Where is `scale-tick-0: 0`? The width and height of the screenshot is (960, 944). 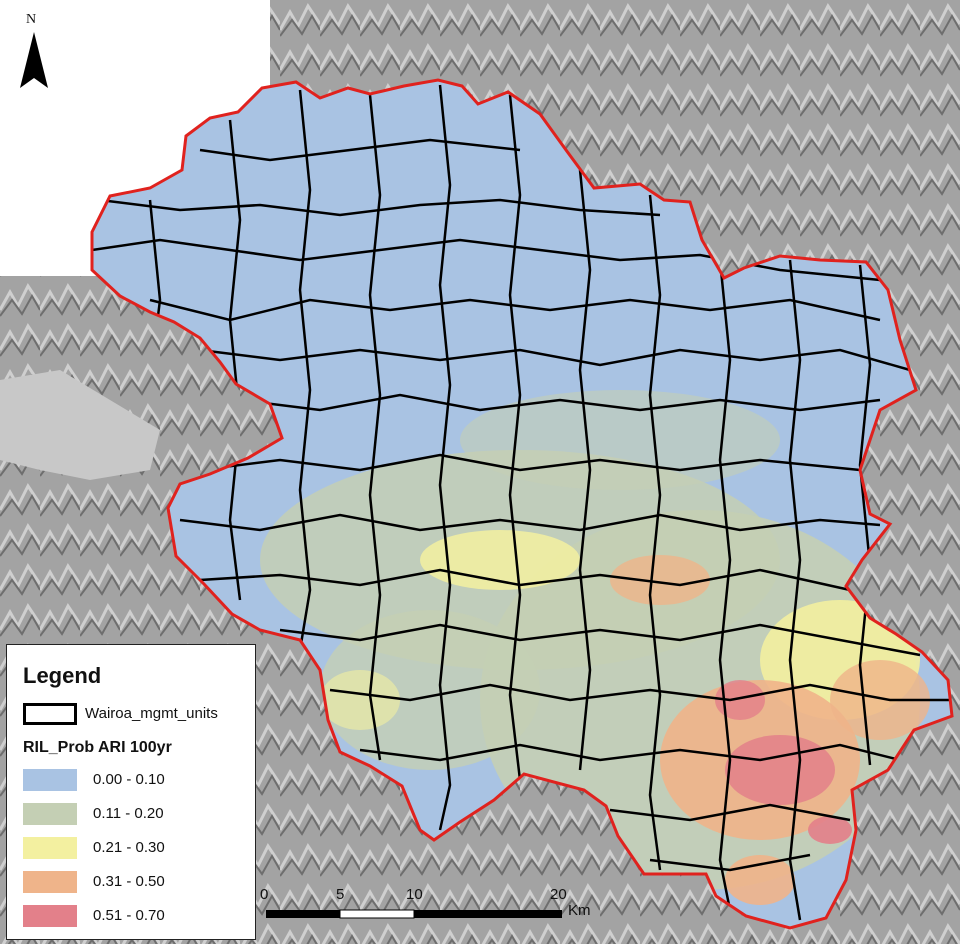 scale-tick-0: 0 is located at coordinates (264, 894).